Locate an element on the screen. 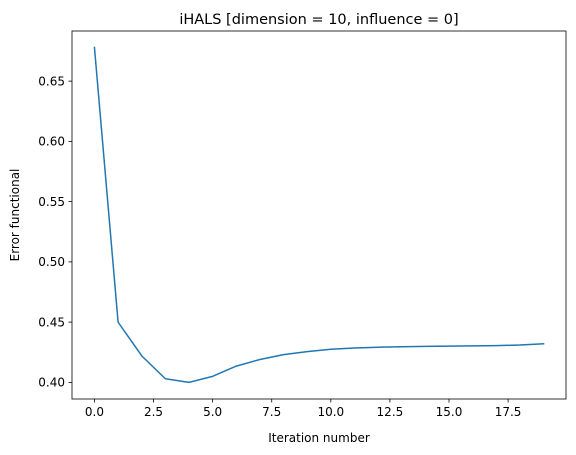 The height and width of the screenshot is (455, 576). x-tick-label: 12.5 is located at coordinates (390, 412).